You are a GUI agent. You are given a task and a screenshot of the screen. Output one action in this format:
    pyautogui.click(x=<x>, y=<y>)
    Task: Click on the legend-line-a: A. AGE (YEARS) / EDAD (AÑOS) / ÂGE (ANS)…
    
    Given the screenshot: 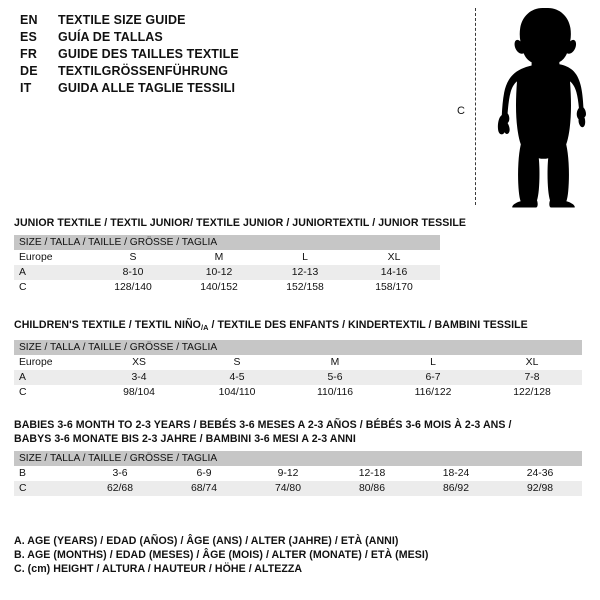 What is the action you would take?
    pyautogui.click(x=206, y=541)
    